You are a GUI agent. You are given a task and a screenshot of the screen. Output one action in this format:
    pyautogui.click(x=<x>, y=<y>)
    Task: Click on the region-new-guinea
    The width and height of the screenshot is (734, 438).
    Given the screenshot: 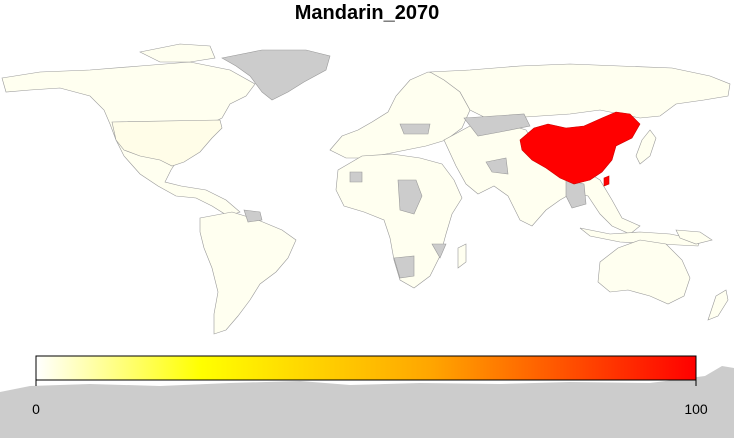 What is the action you would take?
    pyautogui.click(x=694, y=237)
    